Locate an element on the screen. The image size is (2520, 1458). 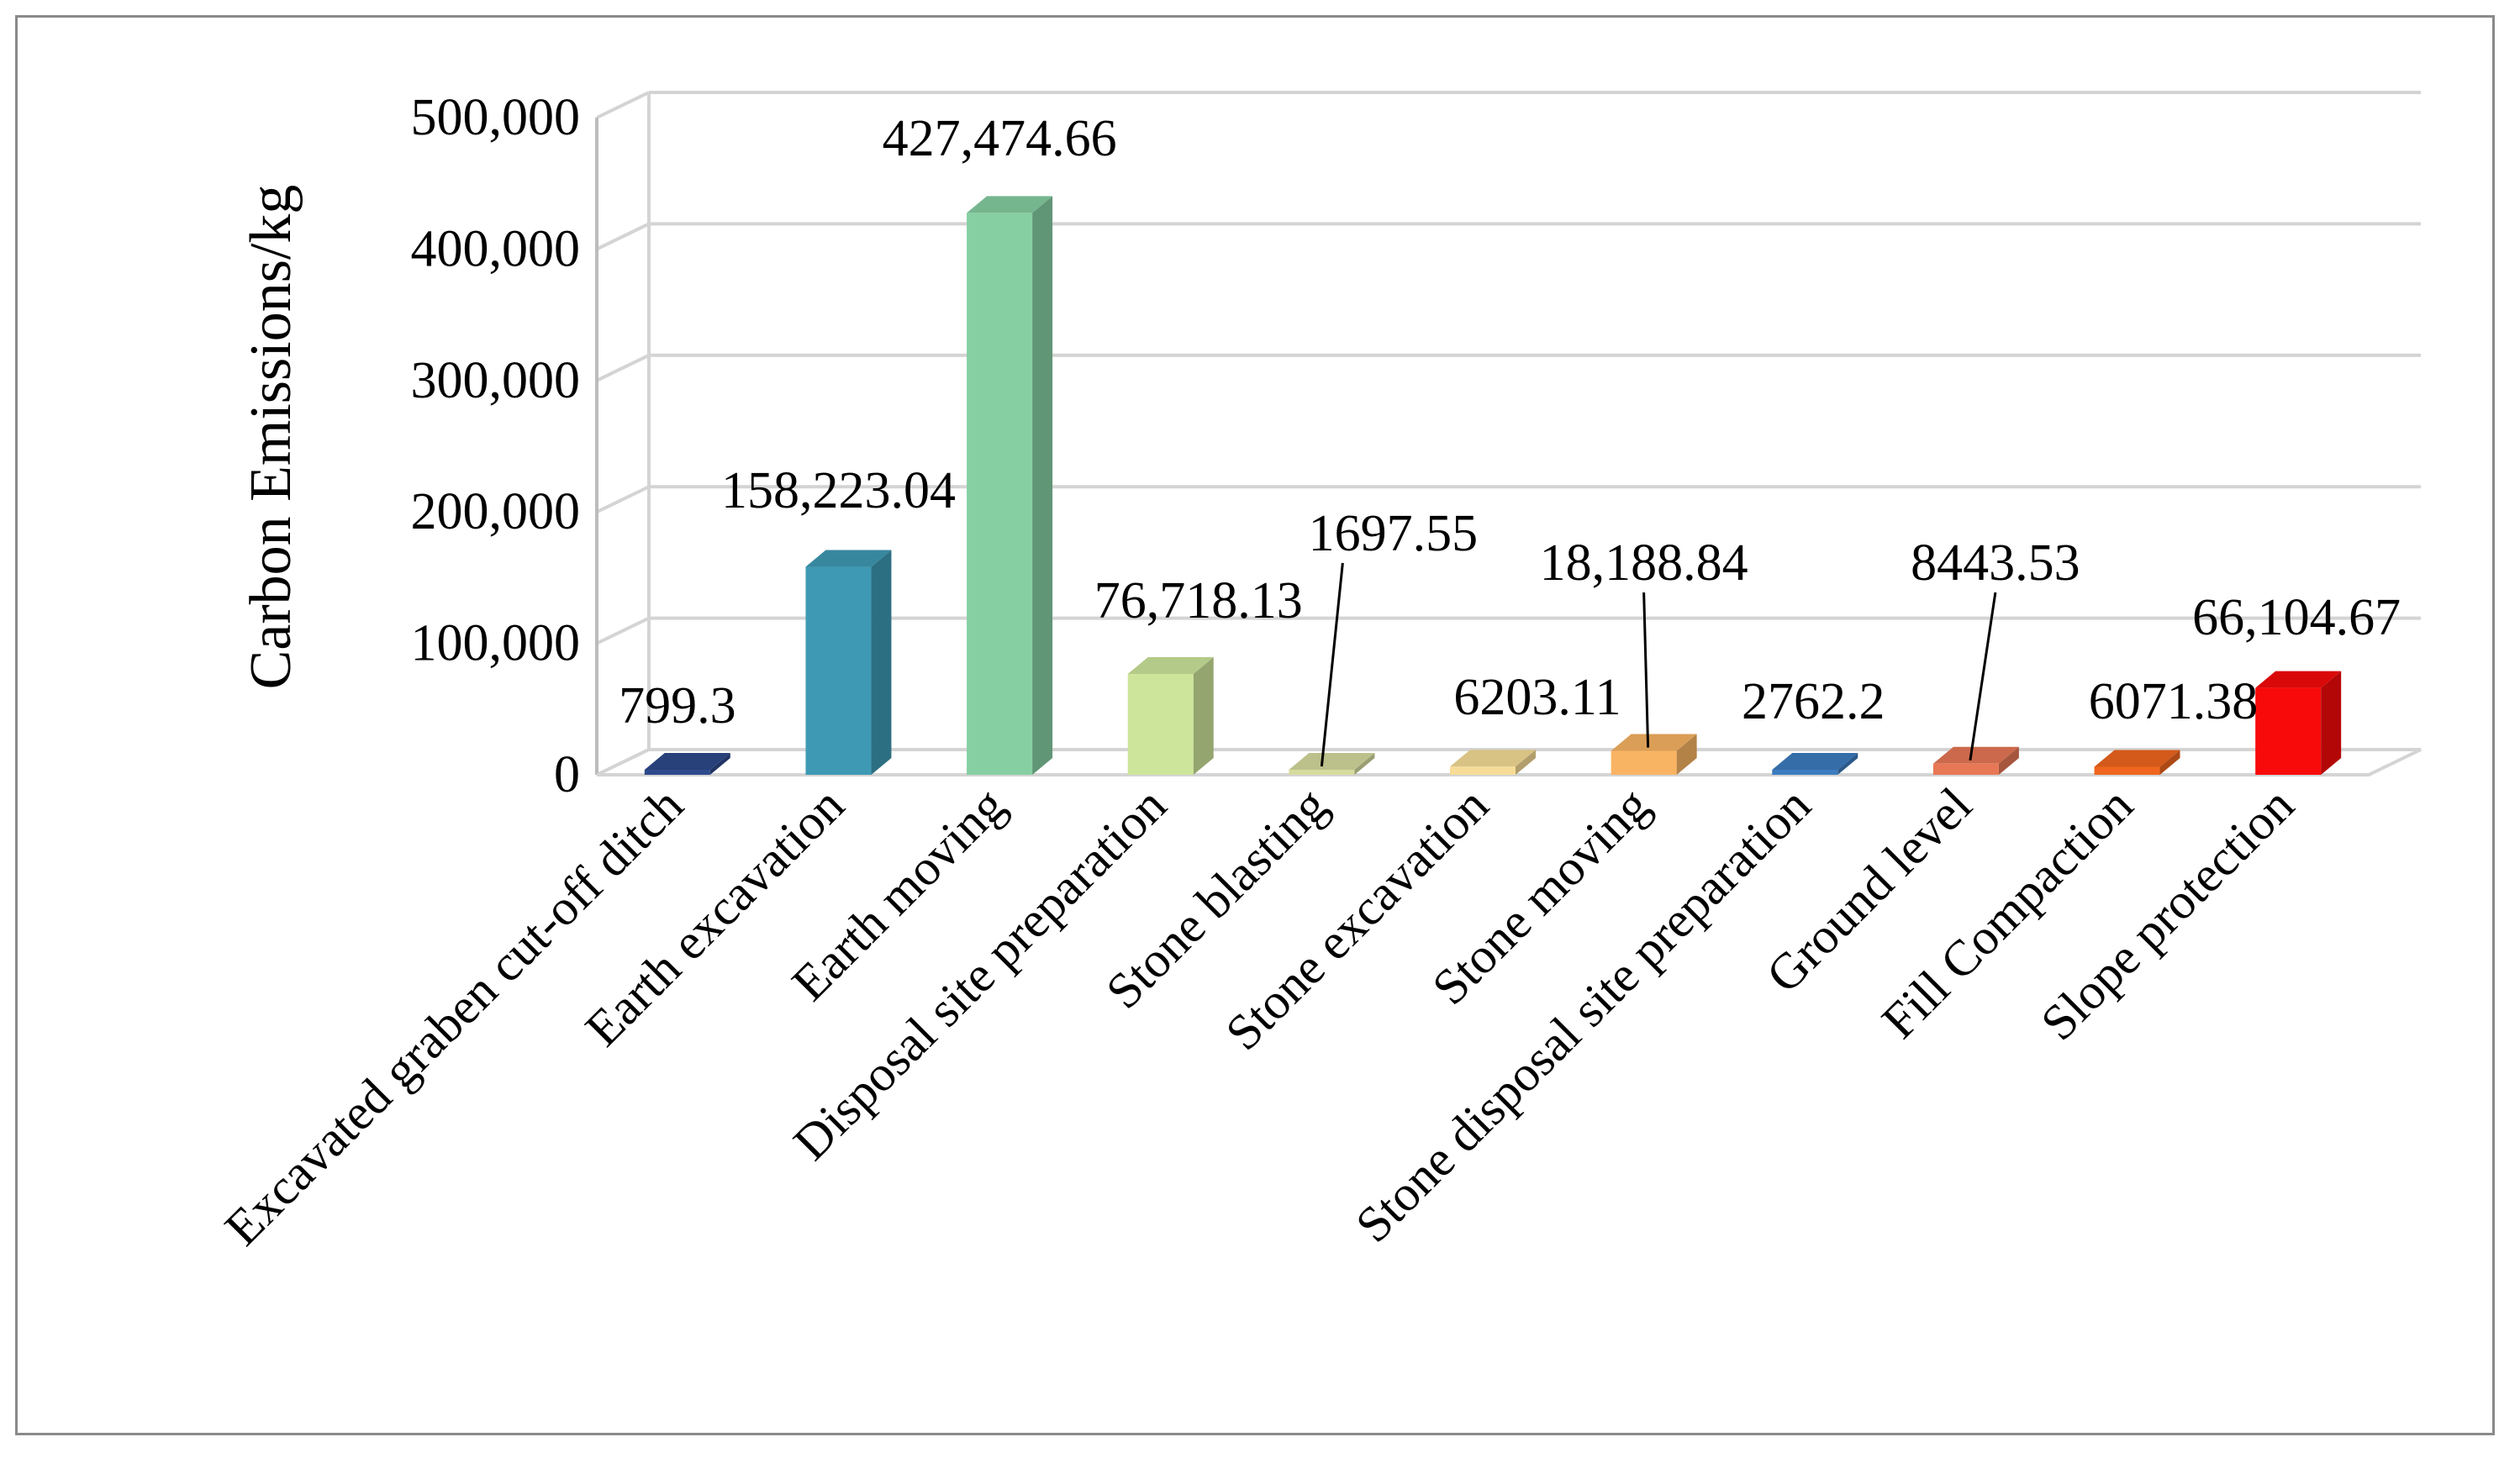
data-label: 158,223.04 is located at coordinates (838, 490).